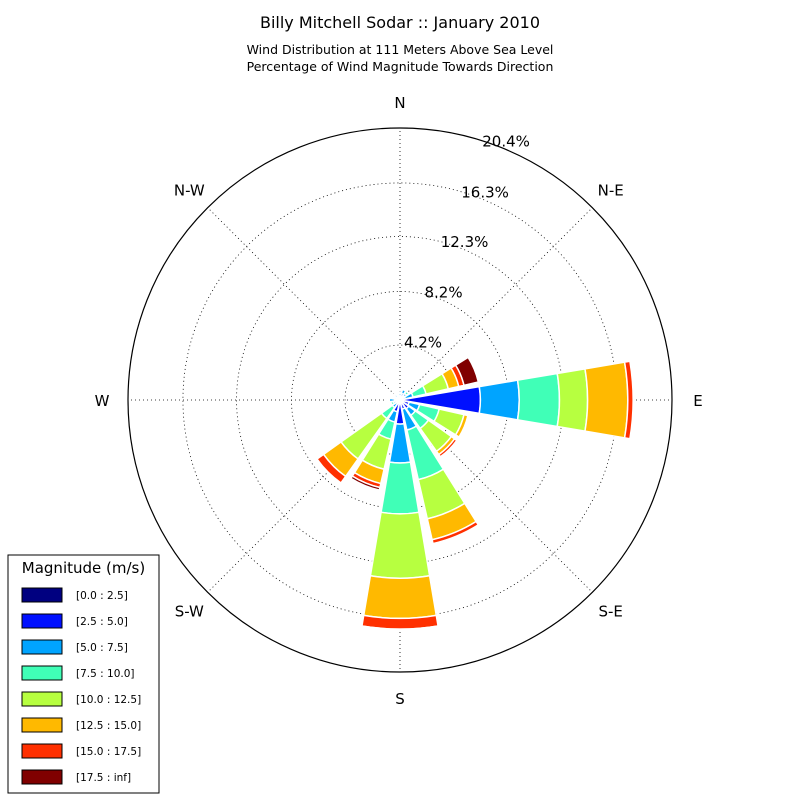  Describe the element at coordinates (400, 22) in the screenshot. I see `chart-title: Billy Mitchell Sodar :: January 2010` at that location.